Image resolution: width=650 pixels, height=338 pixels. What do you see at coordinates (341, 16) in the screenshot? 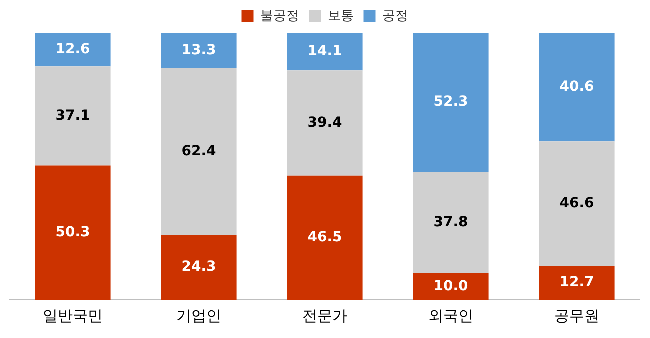
I see `legend-label: 보통` at bounding box center [341, 16].